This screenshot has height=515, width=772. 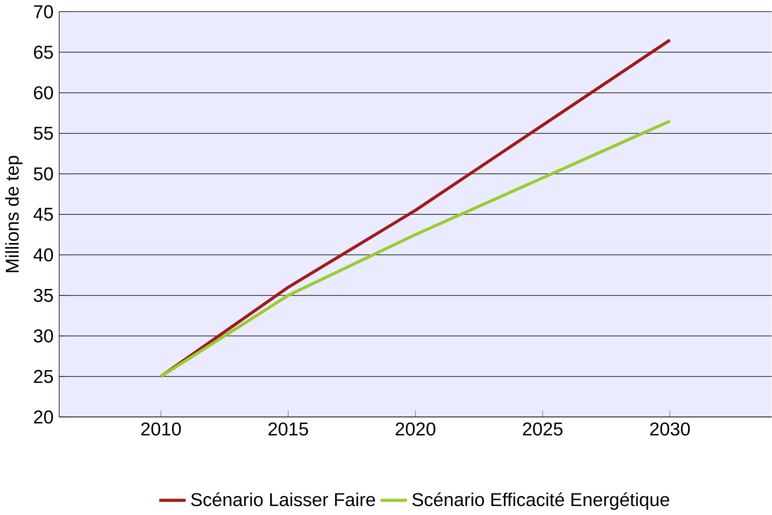 I want to click on y-axis-title: Millions de tep, so click(x=13, y=214).